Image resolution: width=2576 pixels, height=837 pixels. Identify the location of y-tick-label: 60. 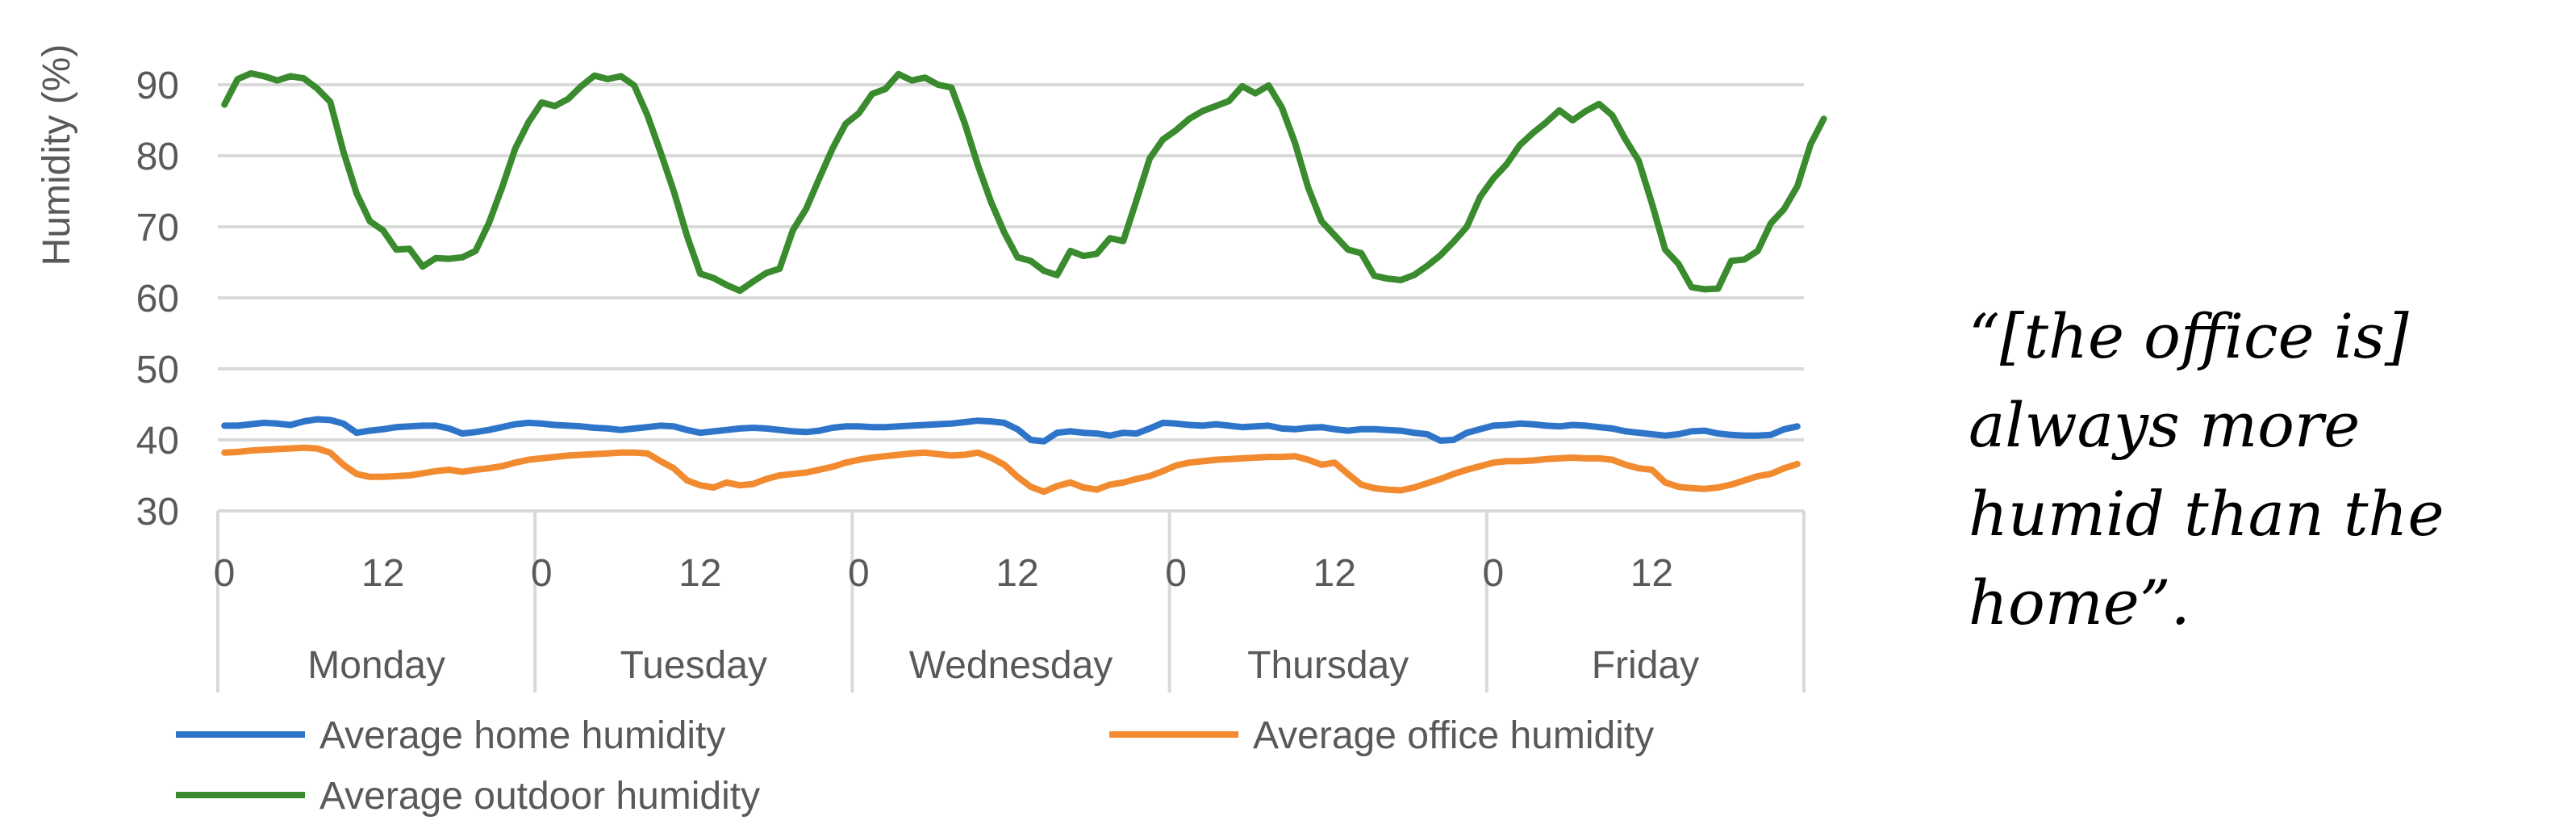
(158, 299).